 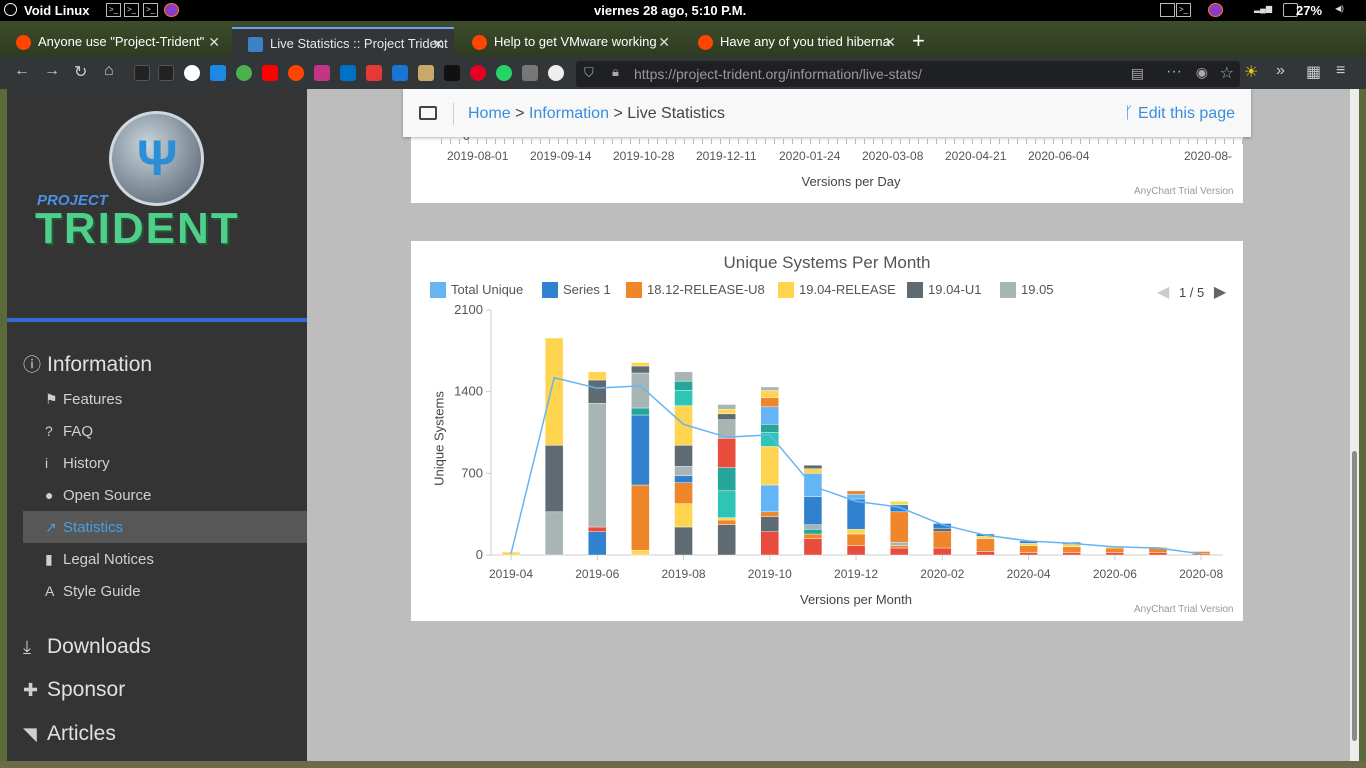 I want to click on shield-icon: ⛉, so click(x=589, y=72).